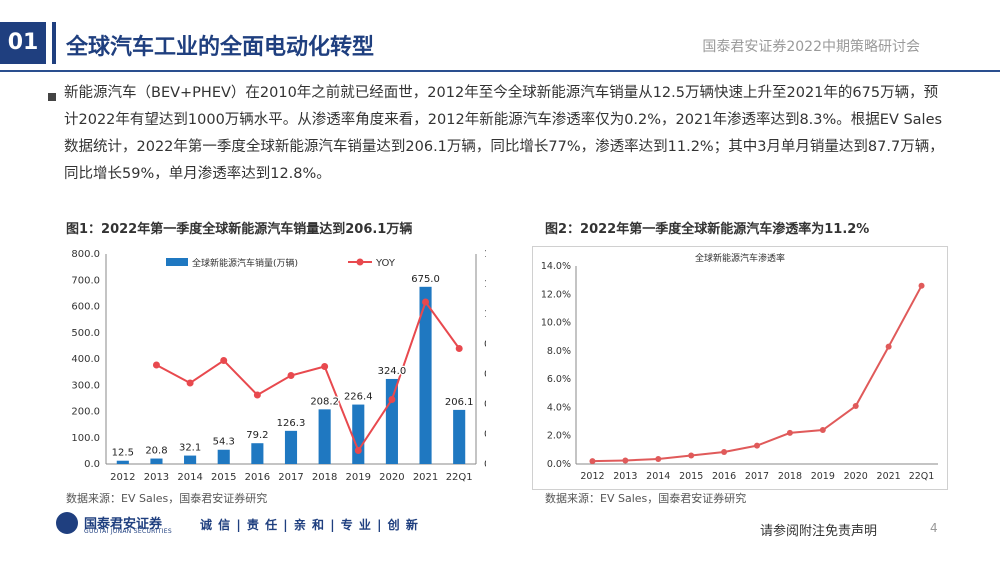  What do you see at coordinates (790, 476) in the screenshot?
I see `chart2-xtick-label: 2018` at bounding box center [790, 476].